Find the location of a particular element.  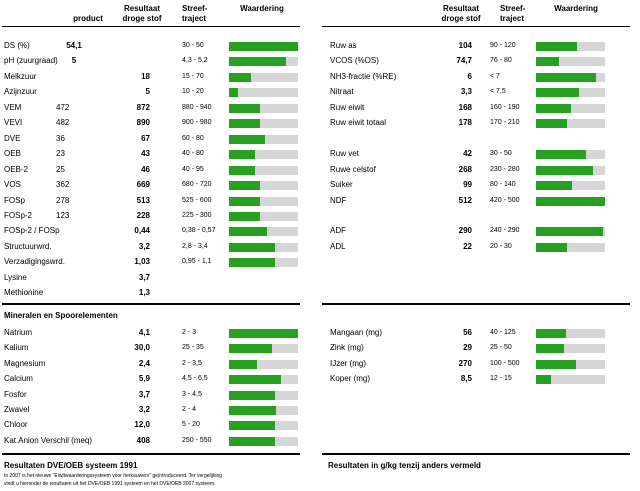

row-label: NH3-fractie (%RE) is located at coordinates (363, 76).